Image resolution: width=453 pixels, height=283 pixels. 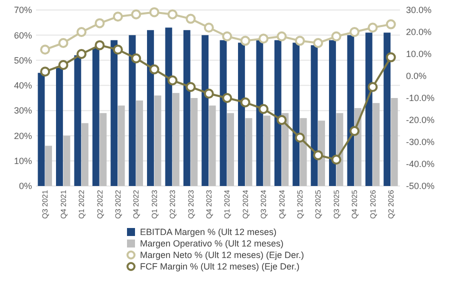 What do you see at coordinates (23, 35) in the screenshot?
I see `y-tick-label: 60%` at bounding box center [23, 35].